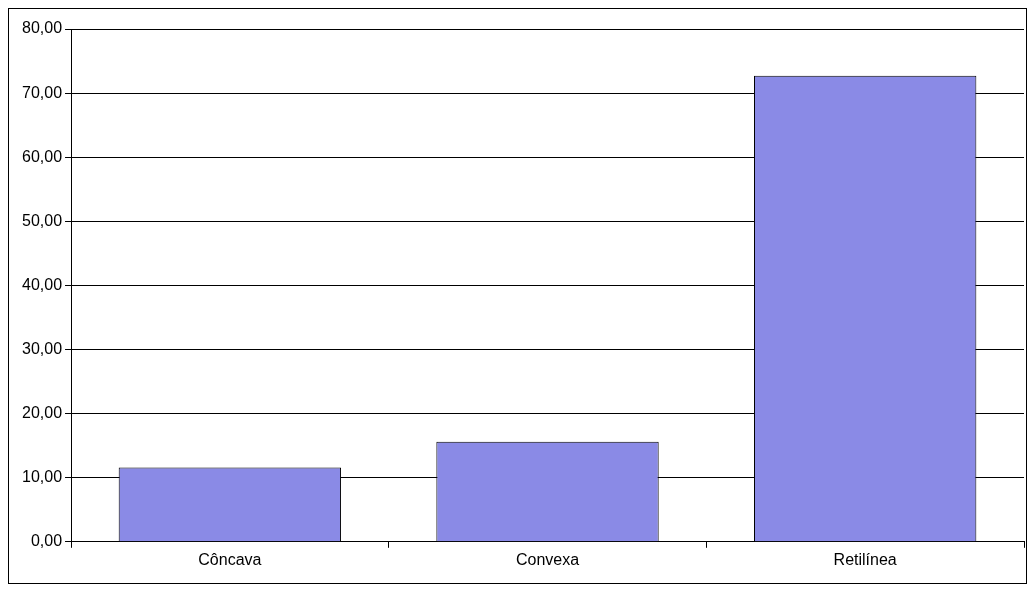 Image resolution: width=1035 pixels, height=592 pixels. Describe the element at coordinates (42, 156) in the screenshot. I see `y-tick-label: 60,00` at that location.